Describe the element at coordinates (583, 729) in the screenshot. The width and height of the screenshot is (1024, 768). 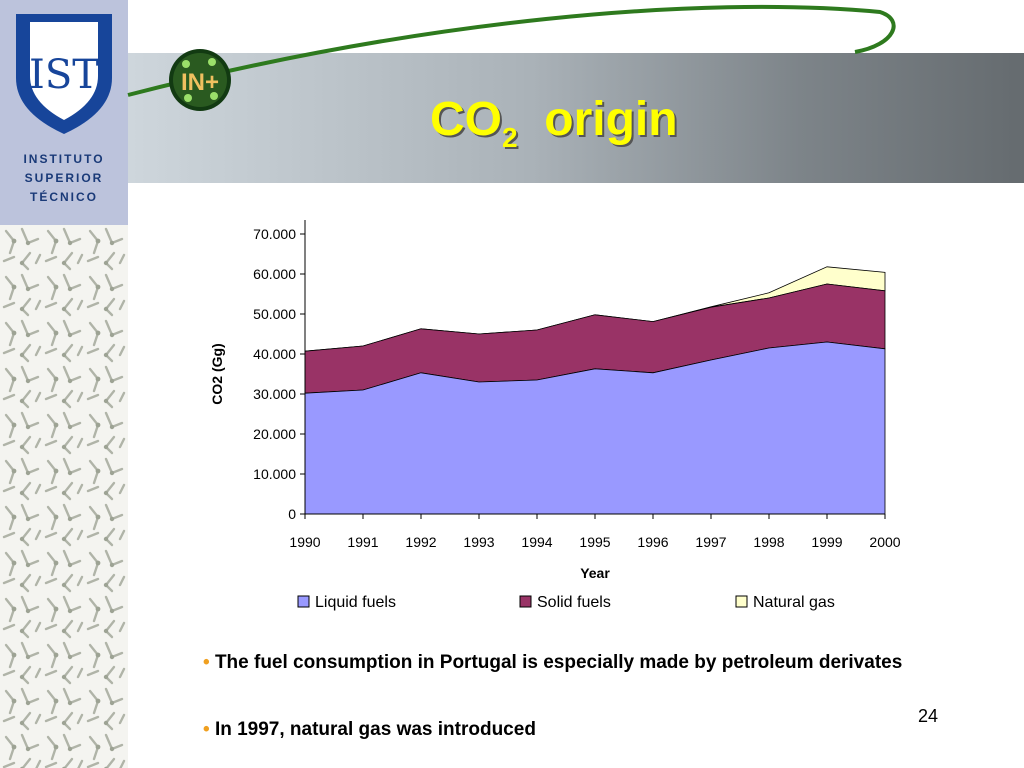
I see `bullet-item: • In 1997, natural gas was introduced` at that location.